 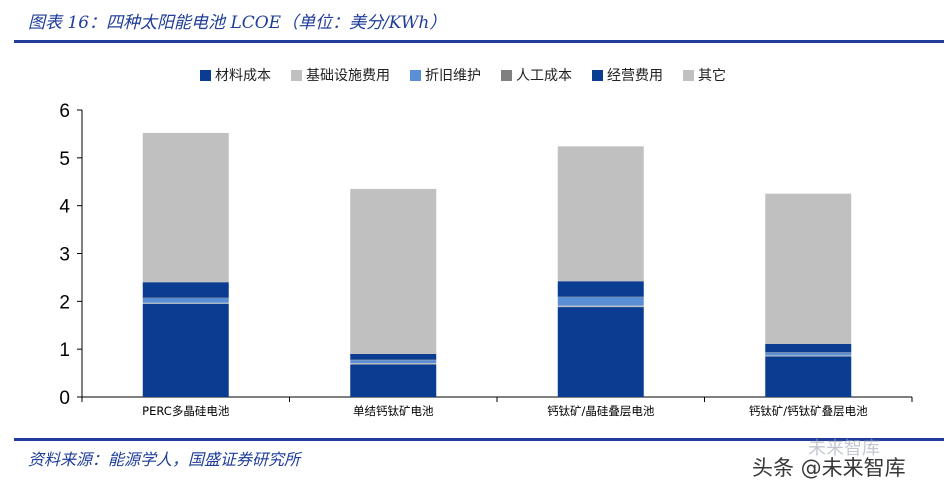 I want to click on bottom-rule, so click(x=479, y=439).